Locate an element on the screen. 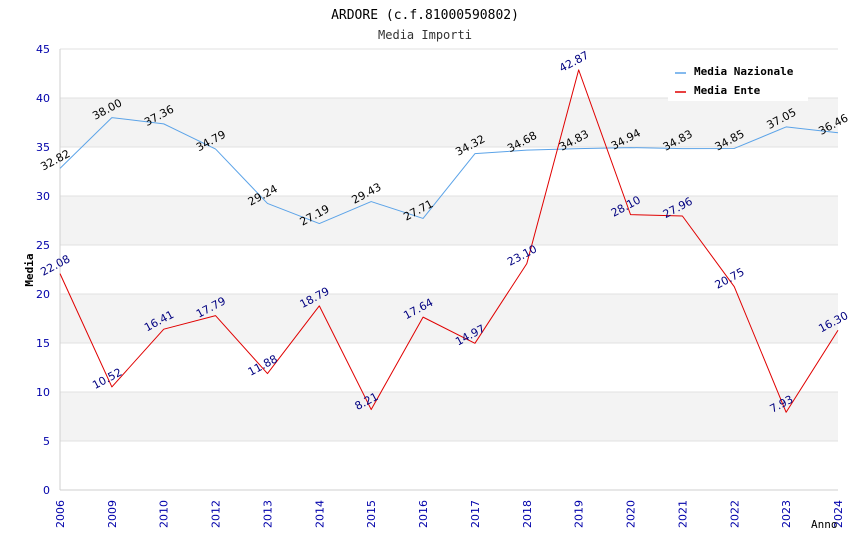 The image size is (850, 550). x-tick-label: 2020 is located at coordinates (631, 514).